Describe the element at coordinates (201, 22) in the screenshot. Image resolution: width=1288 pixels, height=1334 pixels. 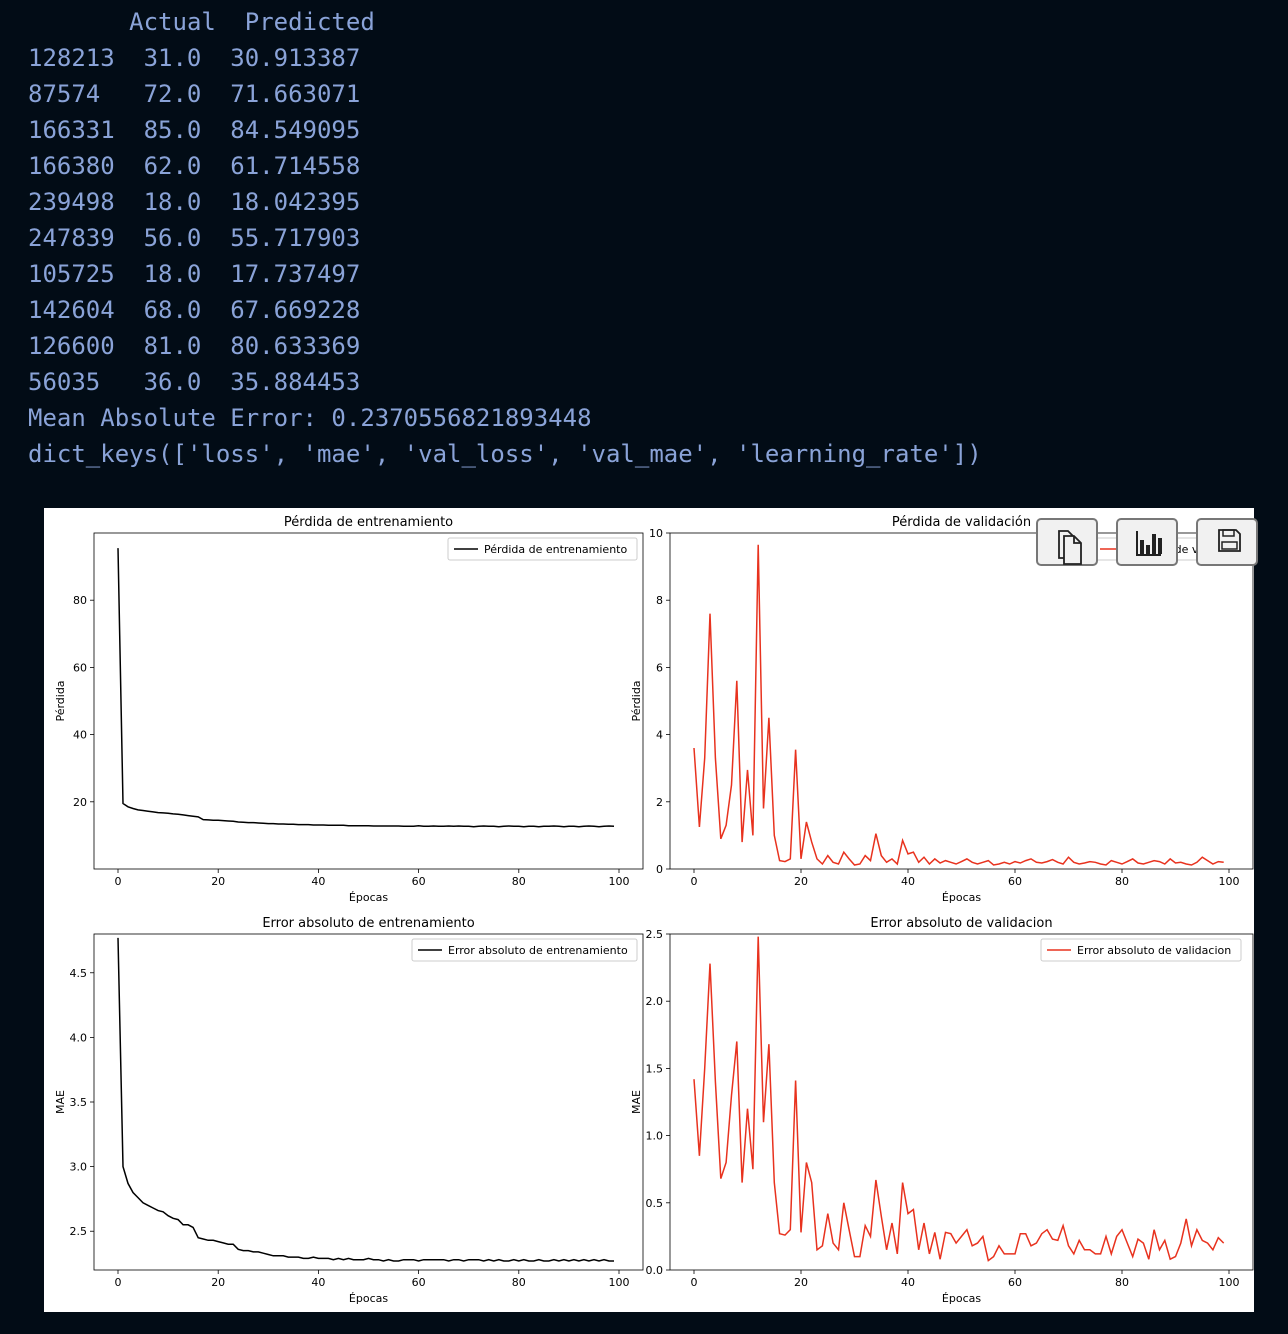
I see `dataframe-header: Actual Predicted` at that location.